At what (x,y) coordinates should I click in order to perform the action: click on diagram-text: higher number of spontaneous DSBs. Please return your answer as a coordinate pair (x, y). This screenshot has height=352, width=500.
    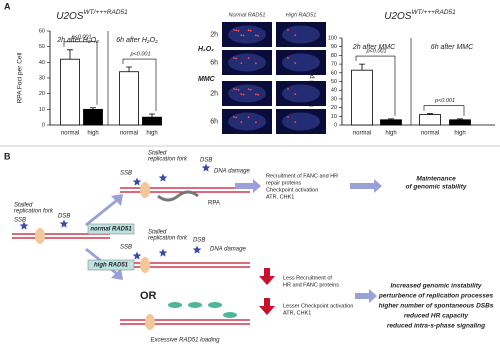
    Looking at the image, I should click on (436, 306).